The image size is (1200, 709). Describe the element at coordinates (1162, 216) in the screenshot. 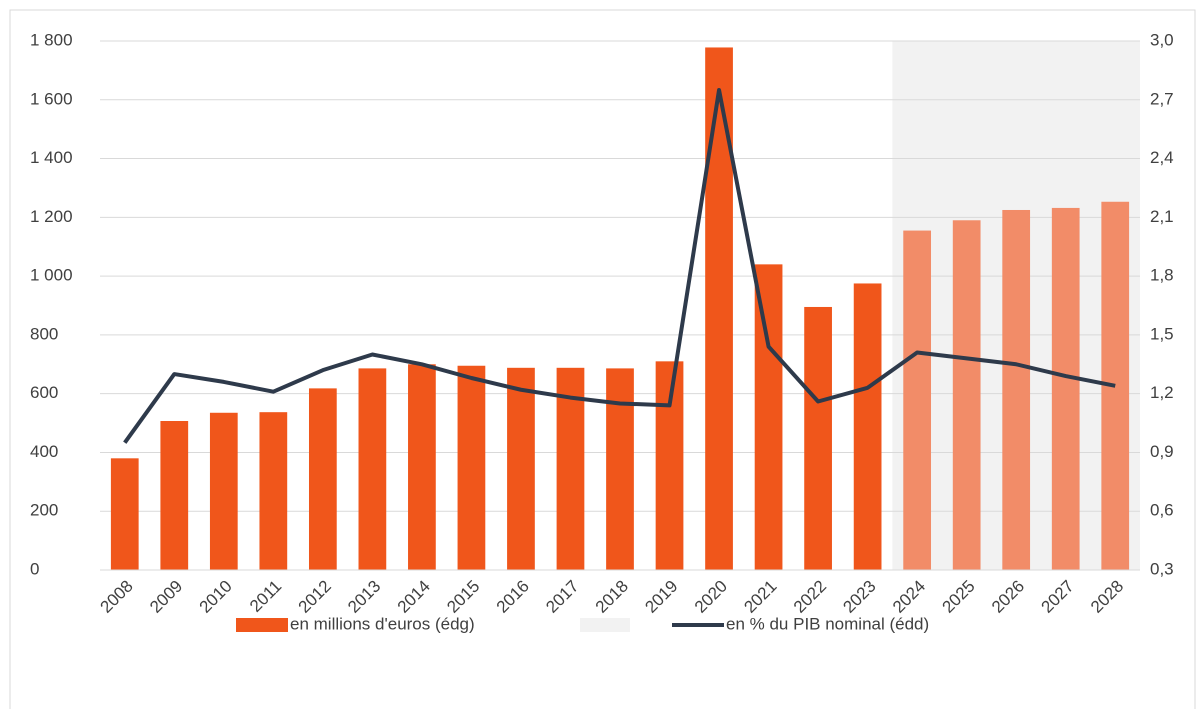

I see `y2-tick-label: 2,1` at that location.